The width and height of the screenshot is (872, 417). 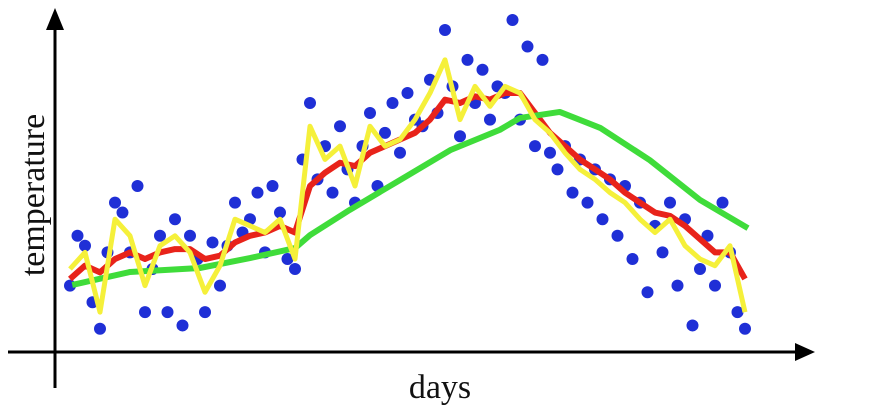 What do you see at coordinates (805, 352) in the screenshot?
I see `x-arrow` at bounding box center [805, 352].